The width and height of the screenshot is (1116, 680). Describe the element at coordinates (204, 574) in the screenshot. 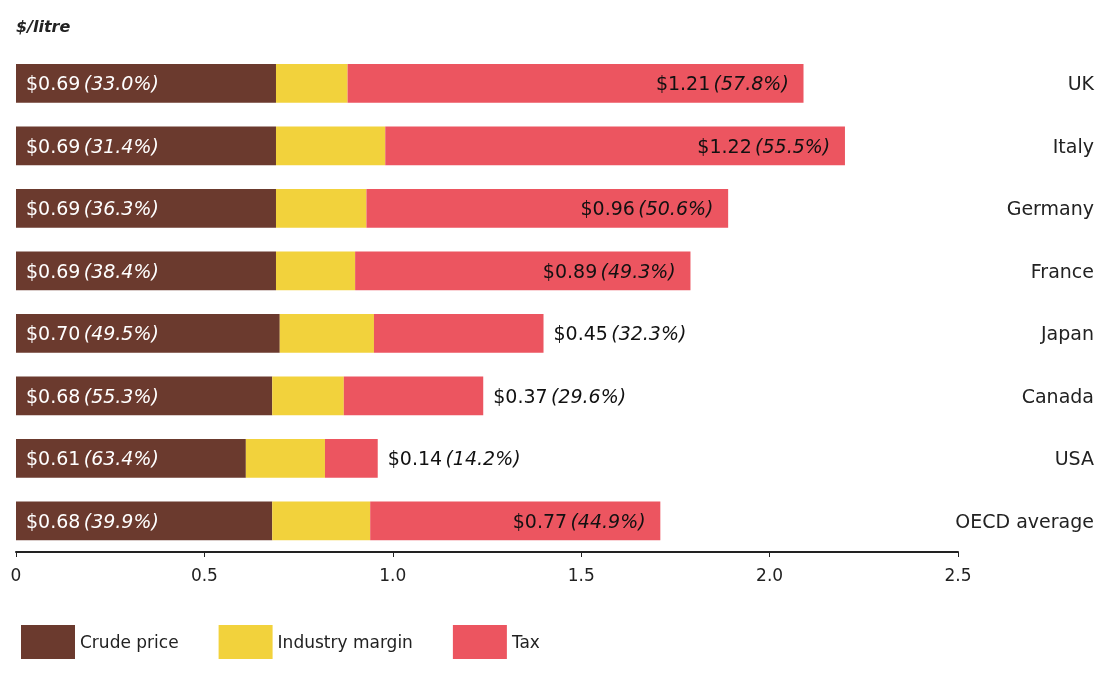

I see `x-tick-label: 0.5` at that location.